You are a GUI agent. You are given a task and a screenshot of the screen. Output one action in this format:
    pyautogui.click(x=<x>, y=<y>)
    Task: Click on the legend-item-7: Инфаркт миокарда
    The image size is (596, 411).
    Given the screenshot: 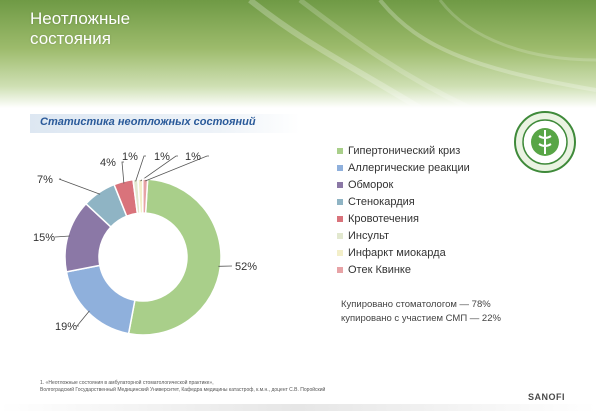 What is the action you would take?
    pyautogui.click(x=403, y=254)
    